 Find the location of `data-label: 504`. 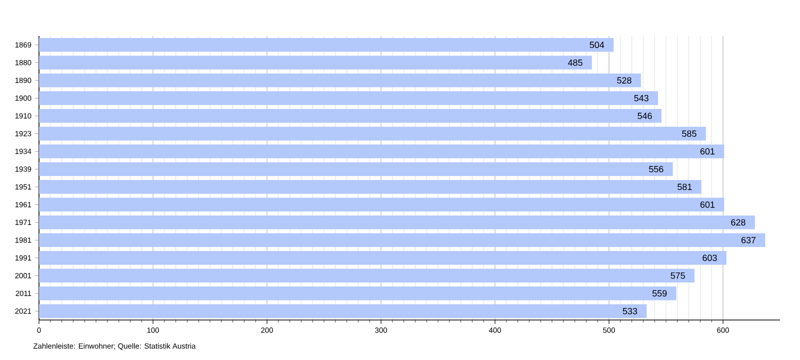

data-label: 504 is located at coordinates (597, 45).